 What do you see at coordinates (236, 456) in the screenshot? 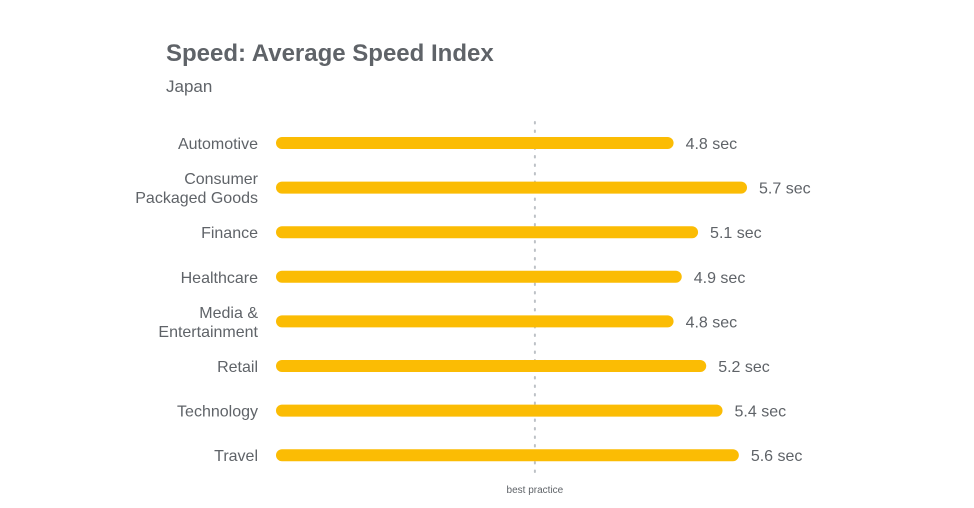
I see `category-label: Travel` at bounding box center [236, 456].